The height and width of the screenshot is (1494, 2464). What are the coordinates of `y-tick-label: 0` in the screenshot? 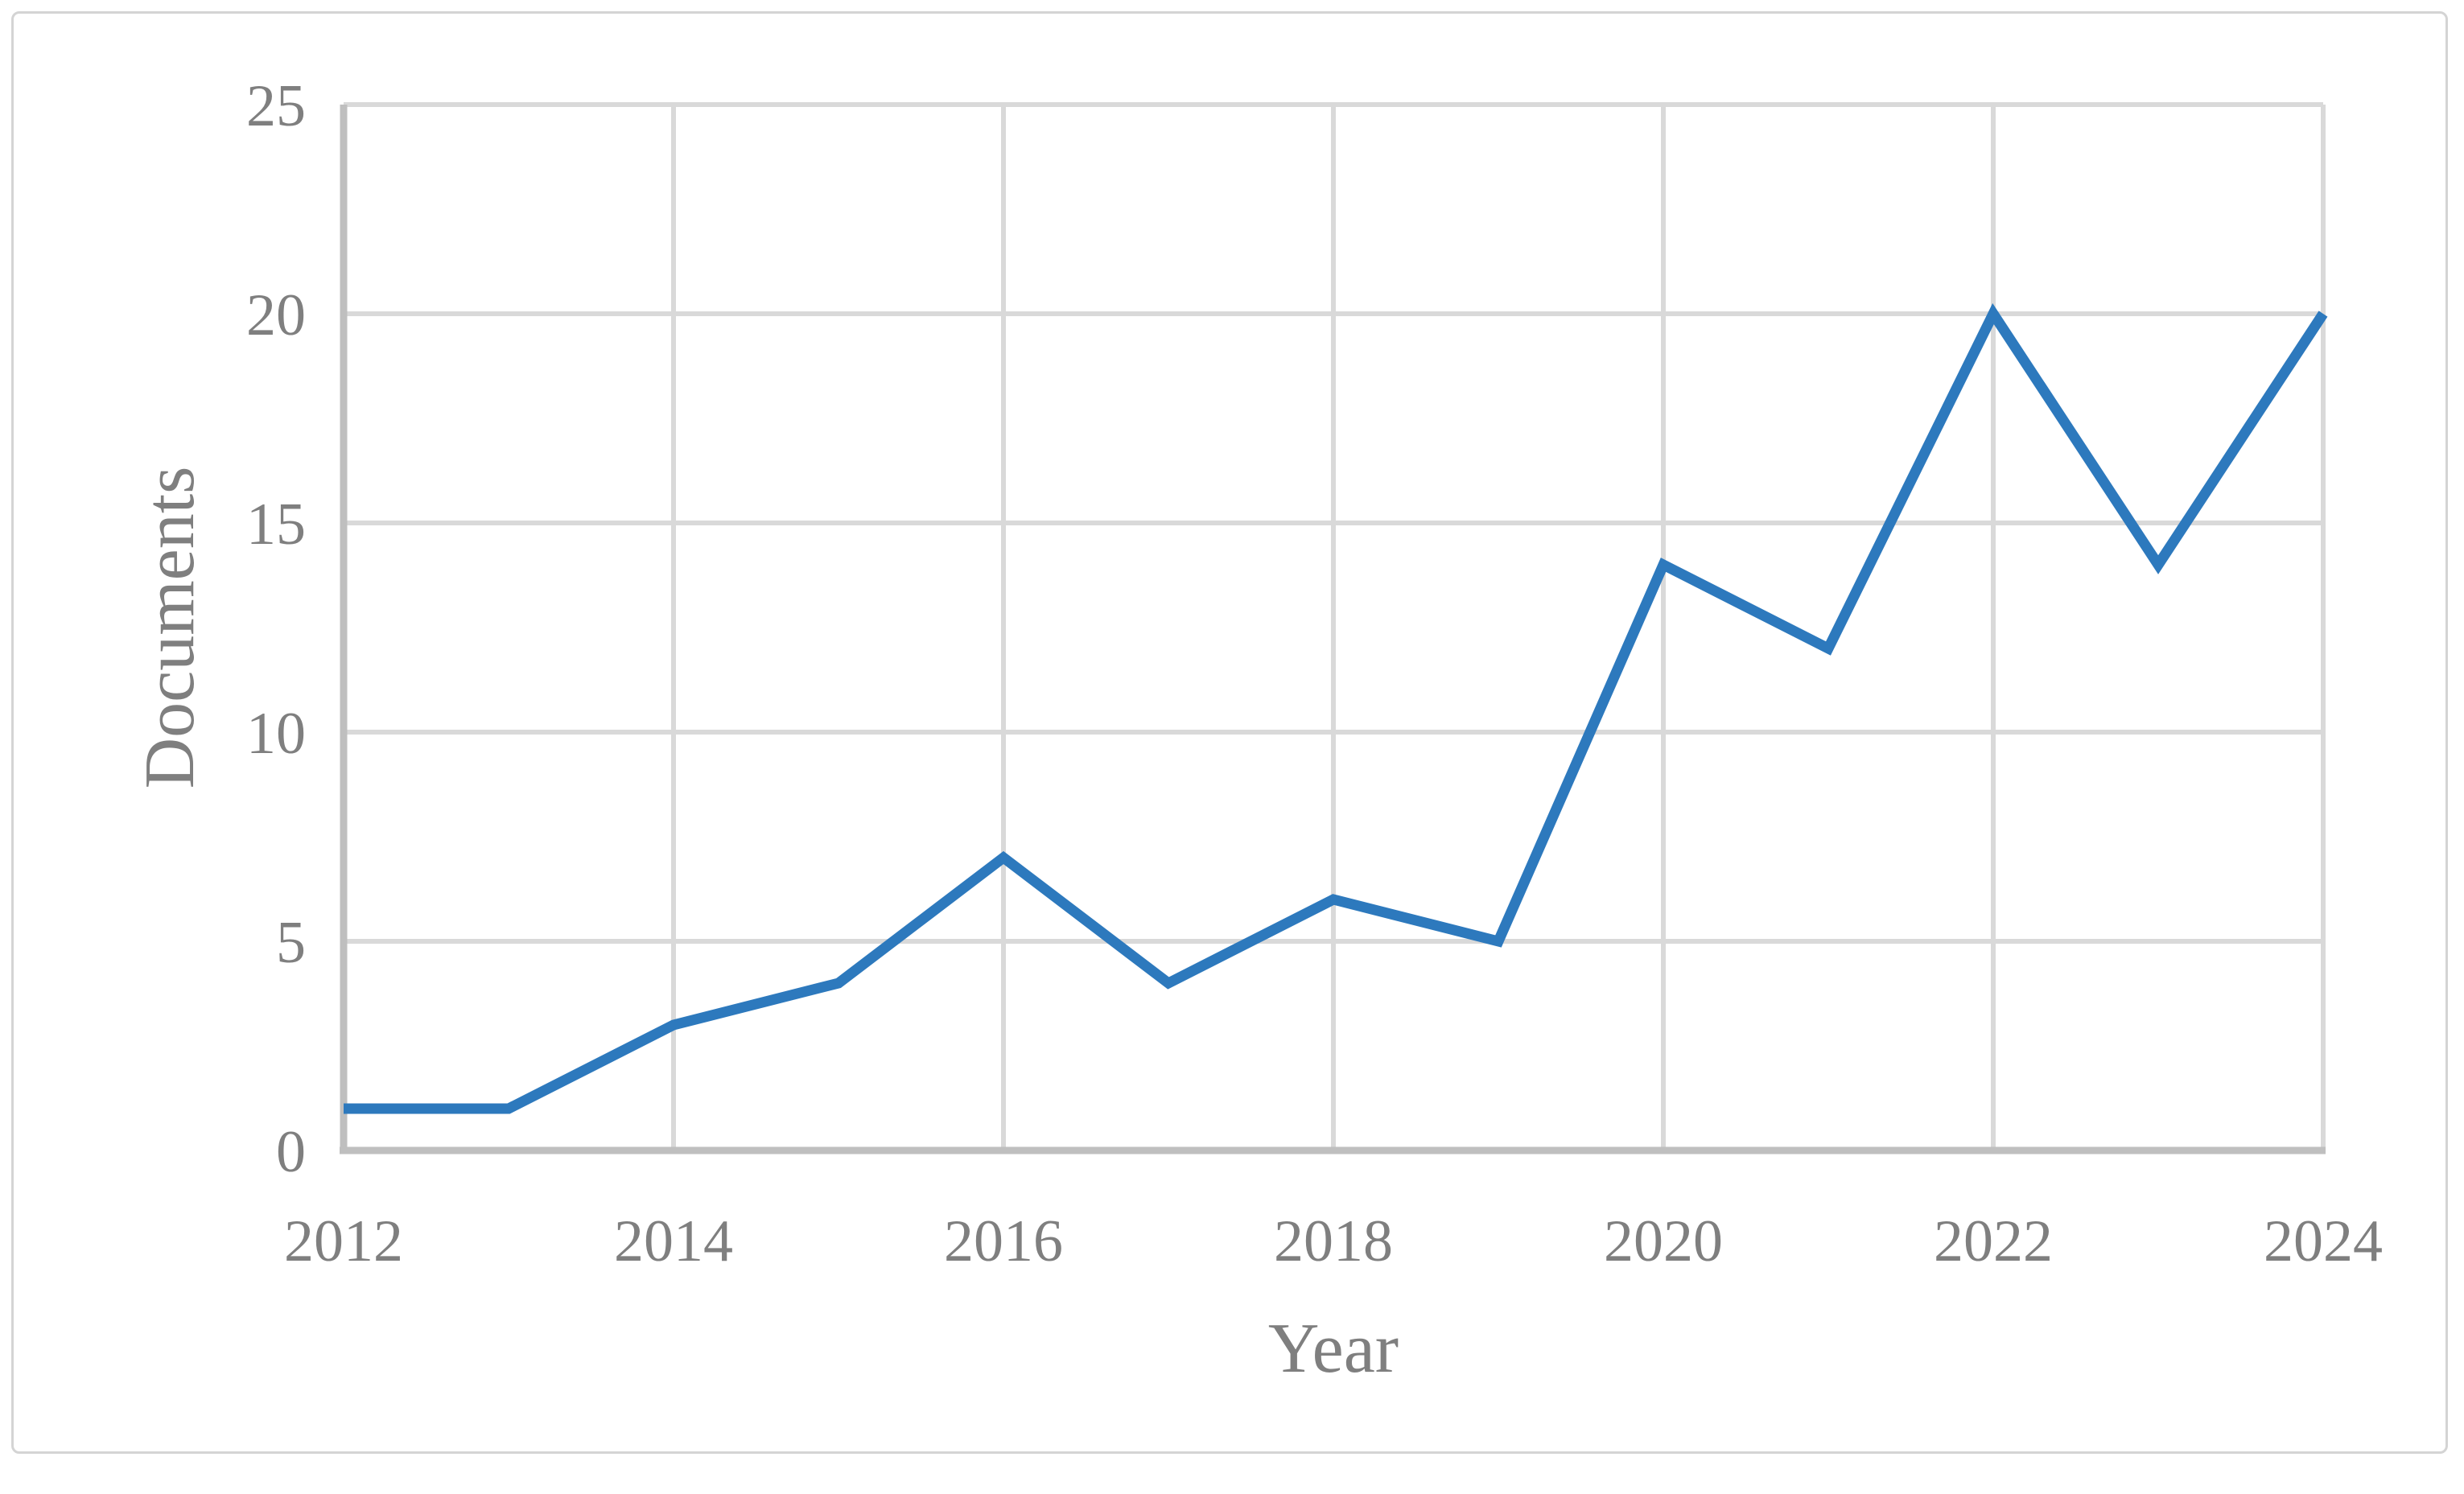 It's located at (291, 1152).